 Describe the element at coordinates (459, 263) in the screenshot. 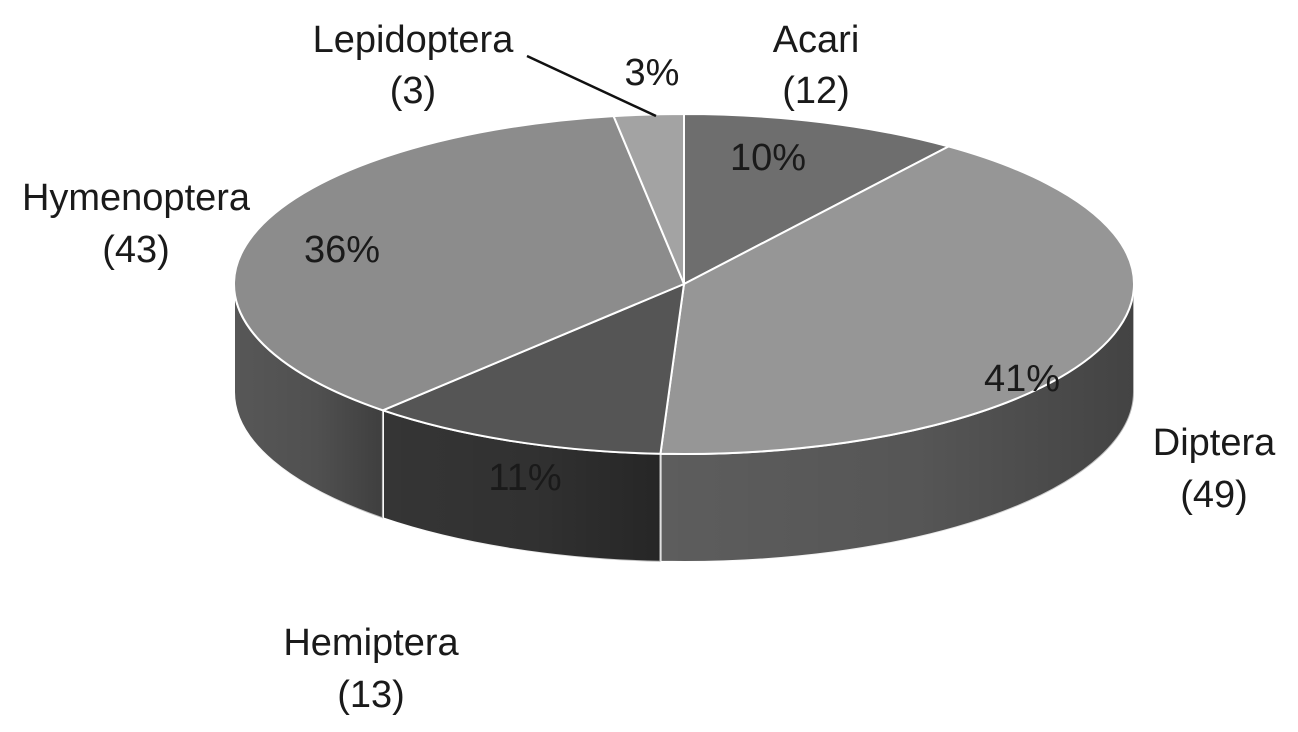

I see `slice-hymenoptera` at that location.